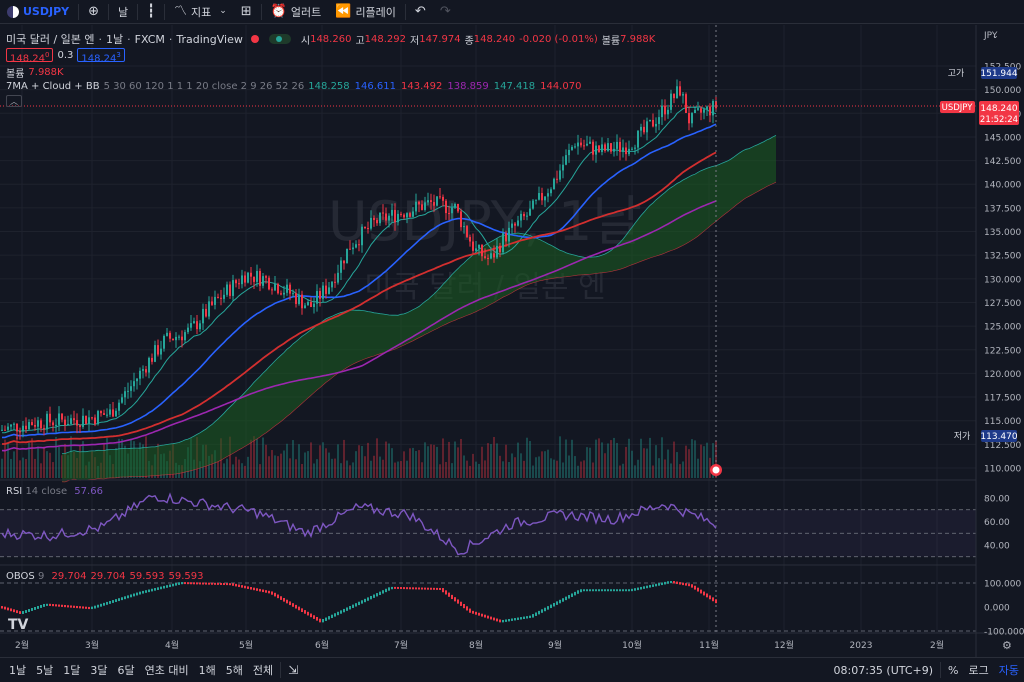 The height and width of the screenshot is (682, 1024). What do you see at coordinates (479, 645) in the screenshot?
I see `time-axis: 2월 3월 4월 5월 6월 7월 8월 9월 10월 11월 12월 2023 2월` at bounding box center [479, 645].